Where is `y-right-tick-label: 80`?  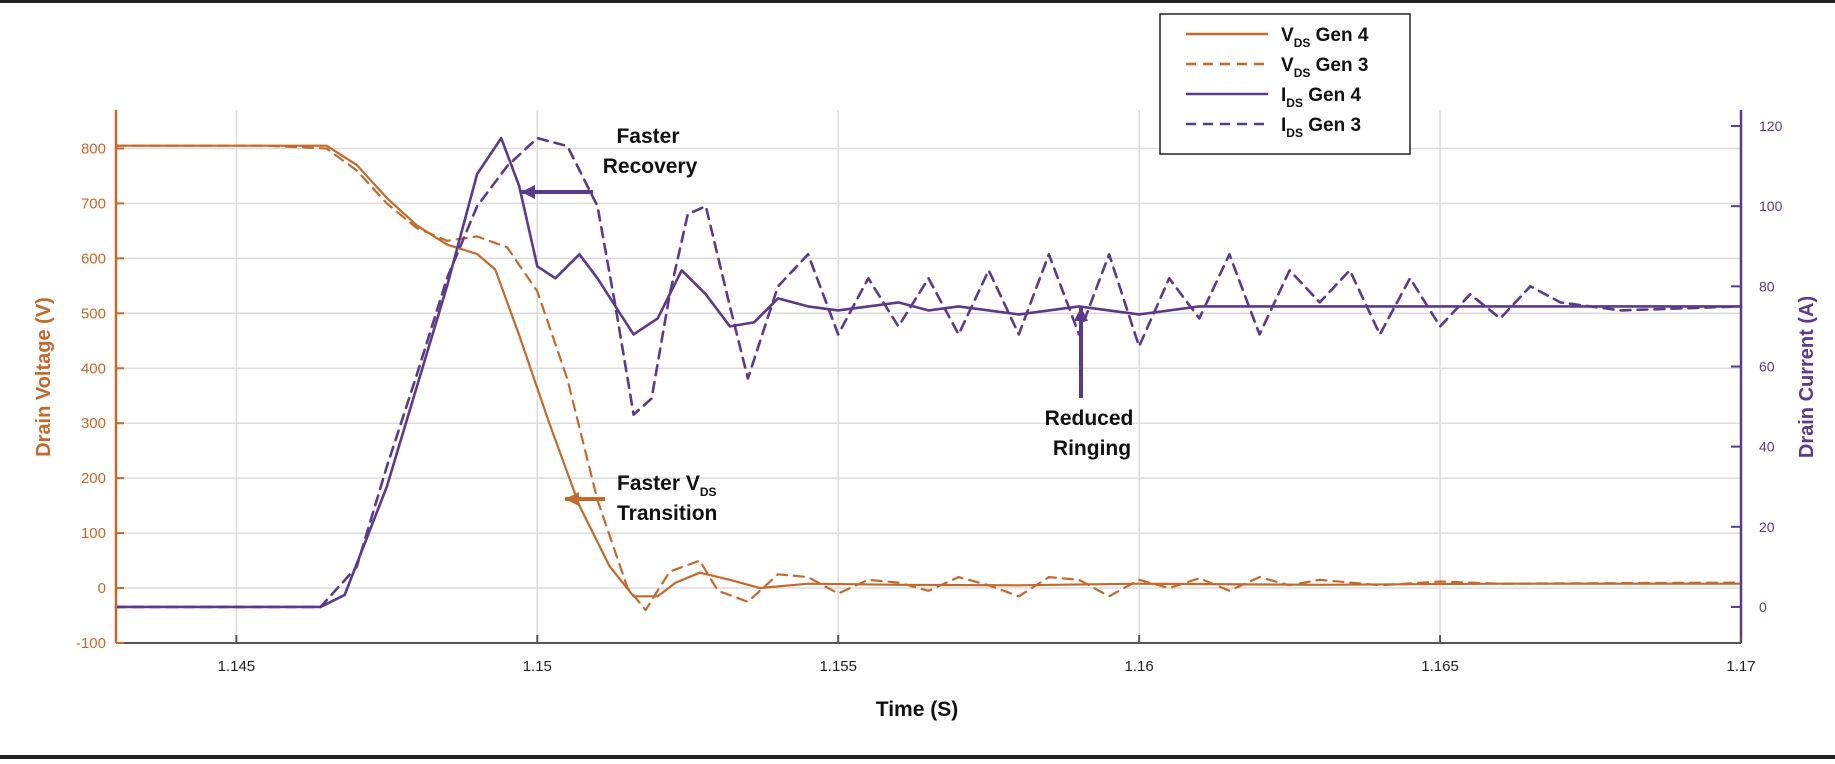
y-right-tick-label: 80 is located at coordinates (1767, 286).